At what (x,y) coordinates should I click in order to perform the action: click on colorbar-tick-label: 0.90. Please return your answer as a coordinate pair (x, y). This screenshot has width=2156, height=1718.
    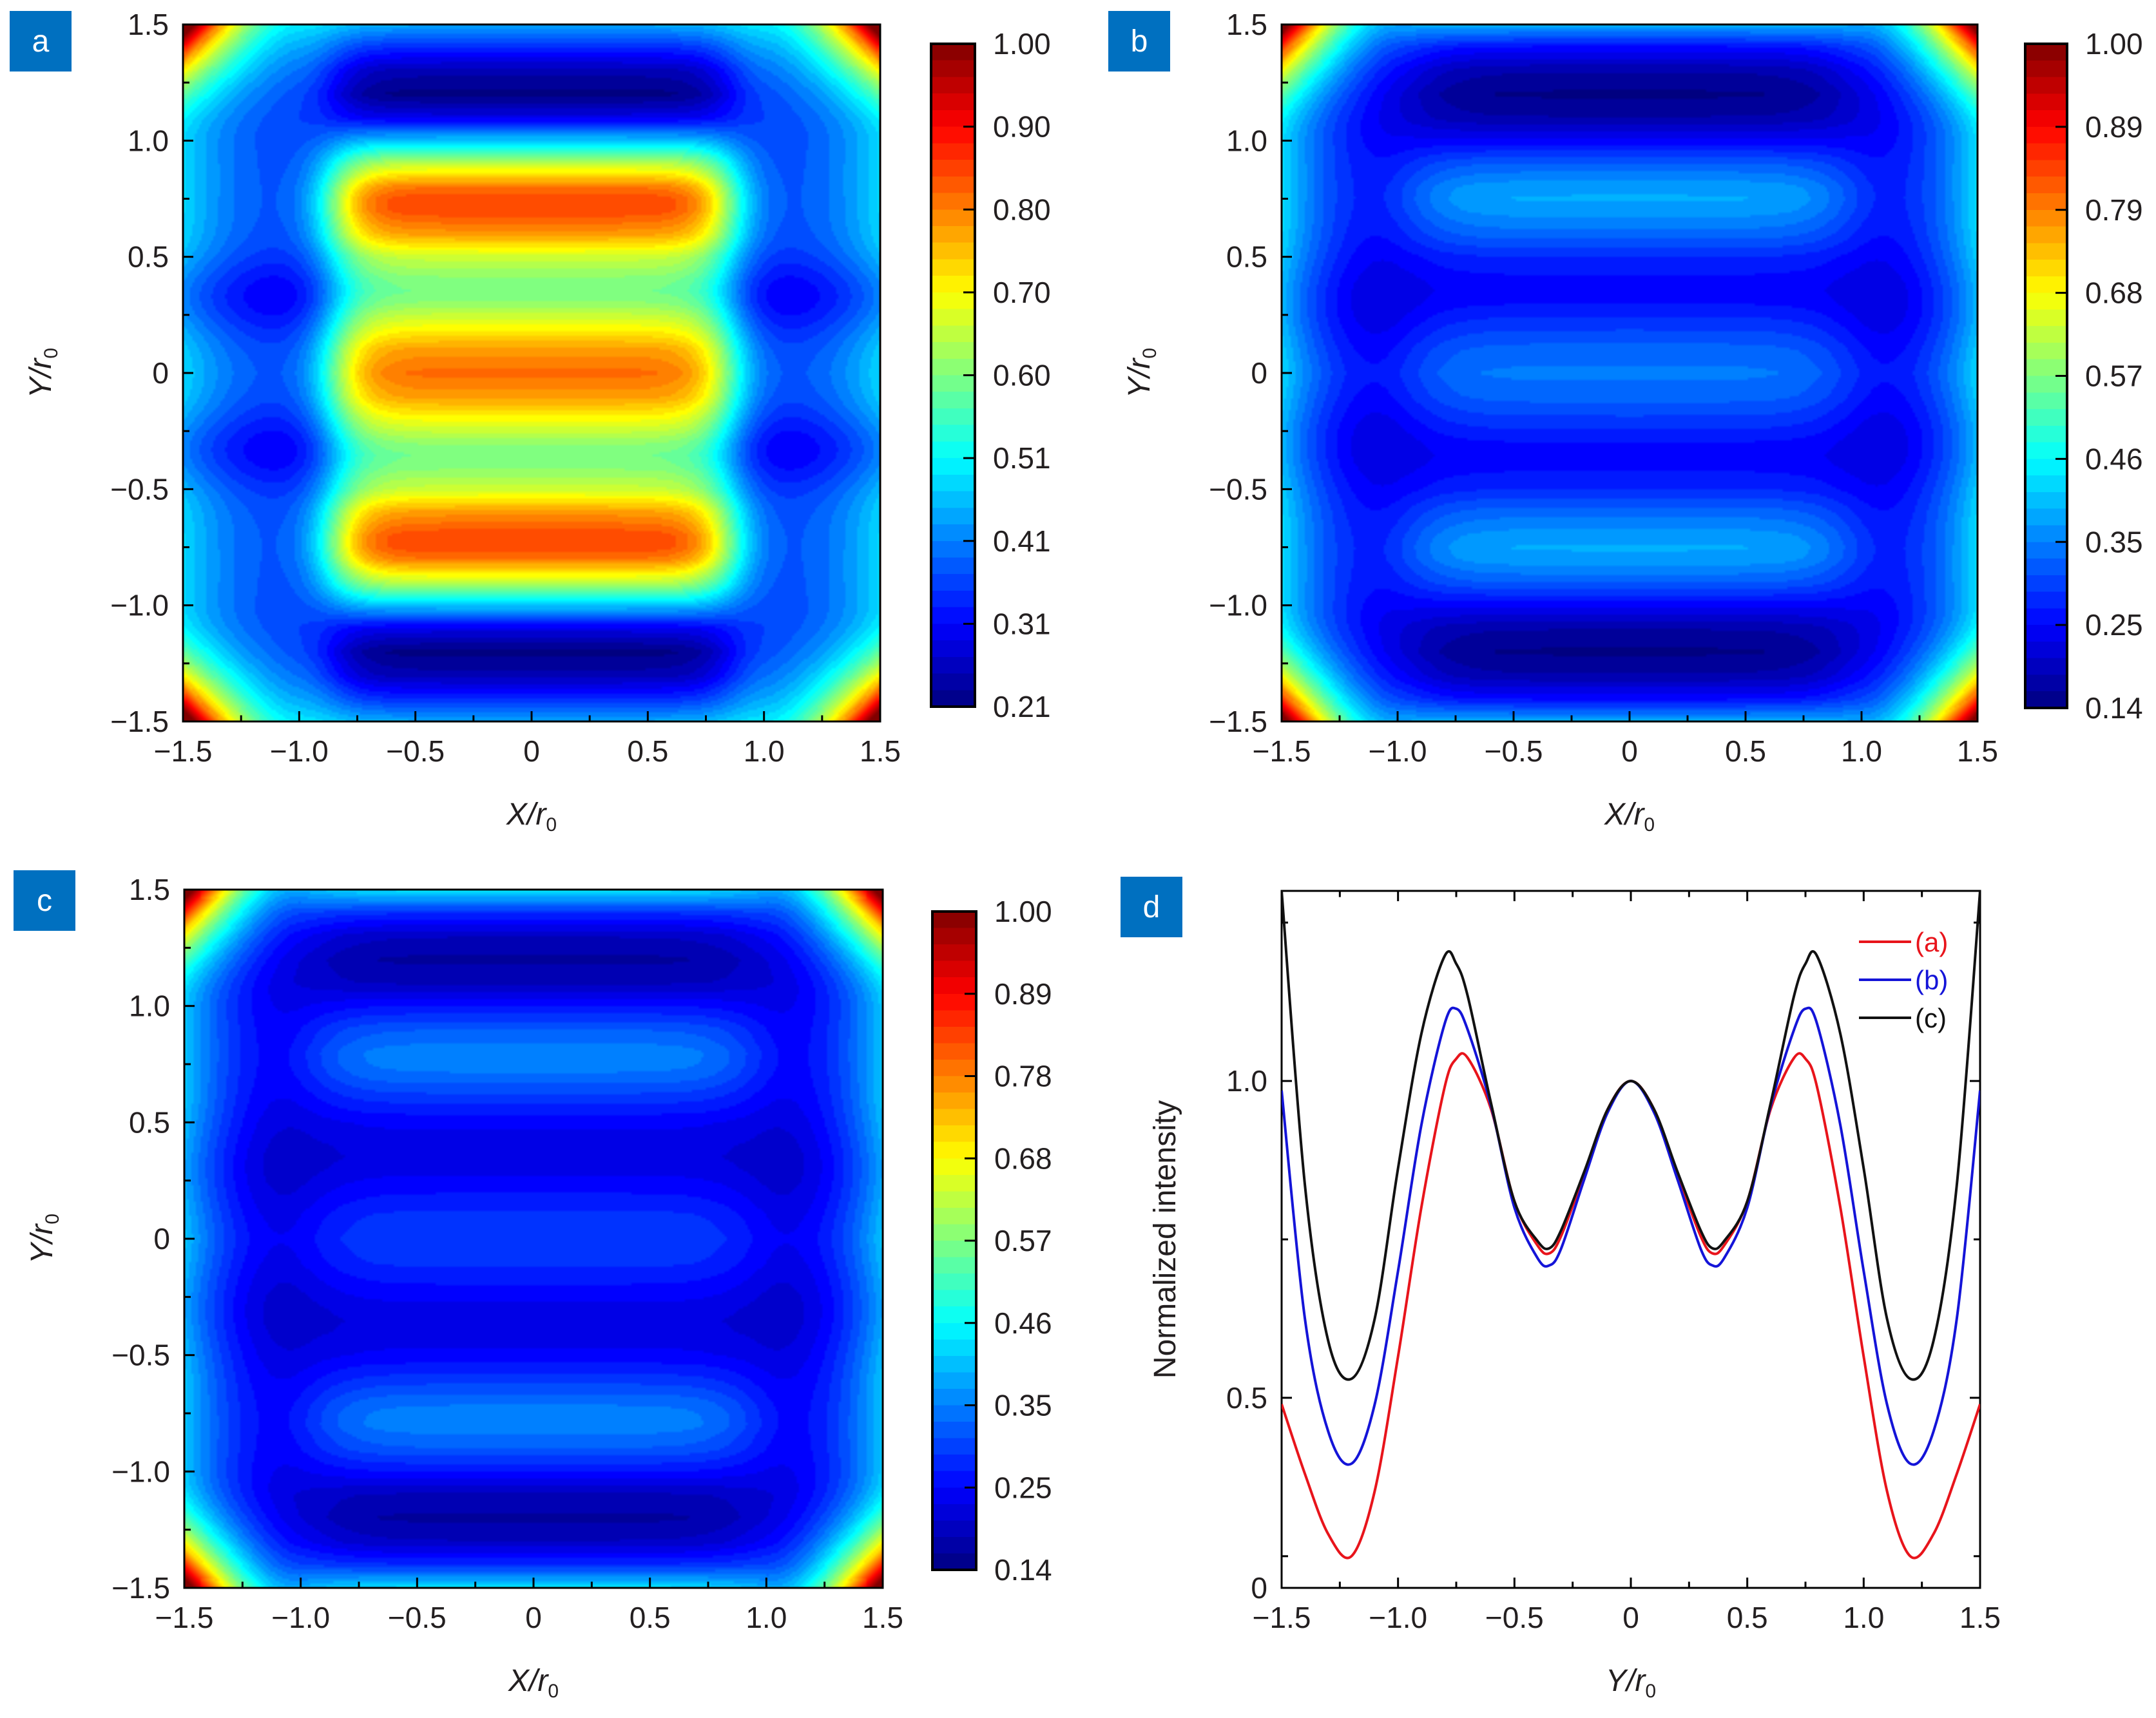
    Looking at the image, I should click on (1022, 127).